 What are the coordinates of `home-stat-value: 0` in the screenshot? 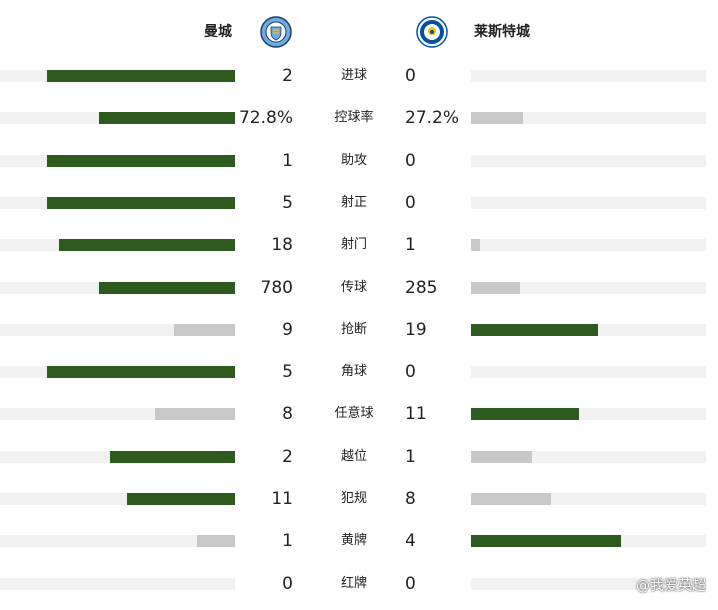 It's located at (287, 583).